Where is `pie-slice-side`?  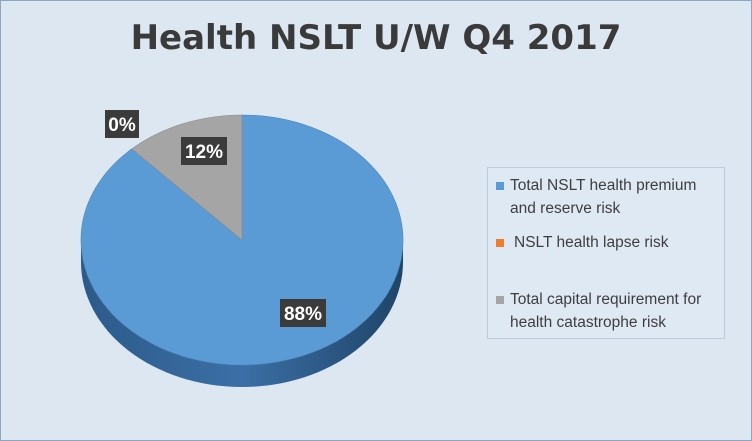 pie-slice-side is located at coordinates (242, 313).